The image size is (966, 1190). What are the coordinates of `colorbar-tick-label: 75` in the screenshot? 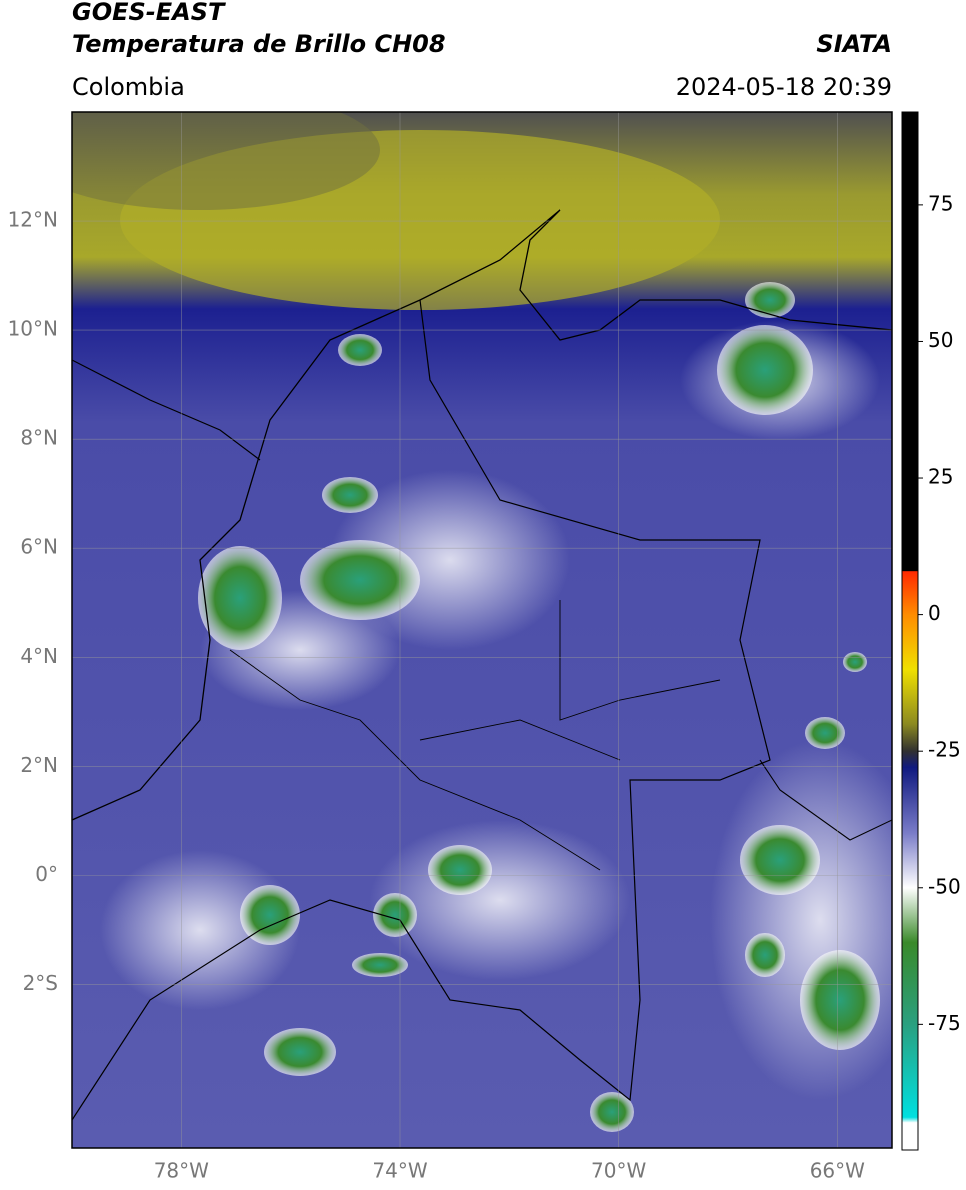 It's located at (940, 203).